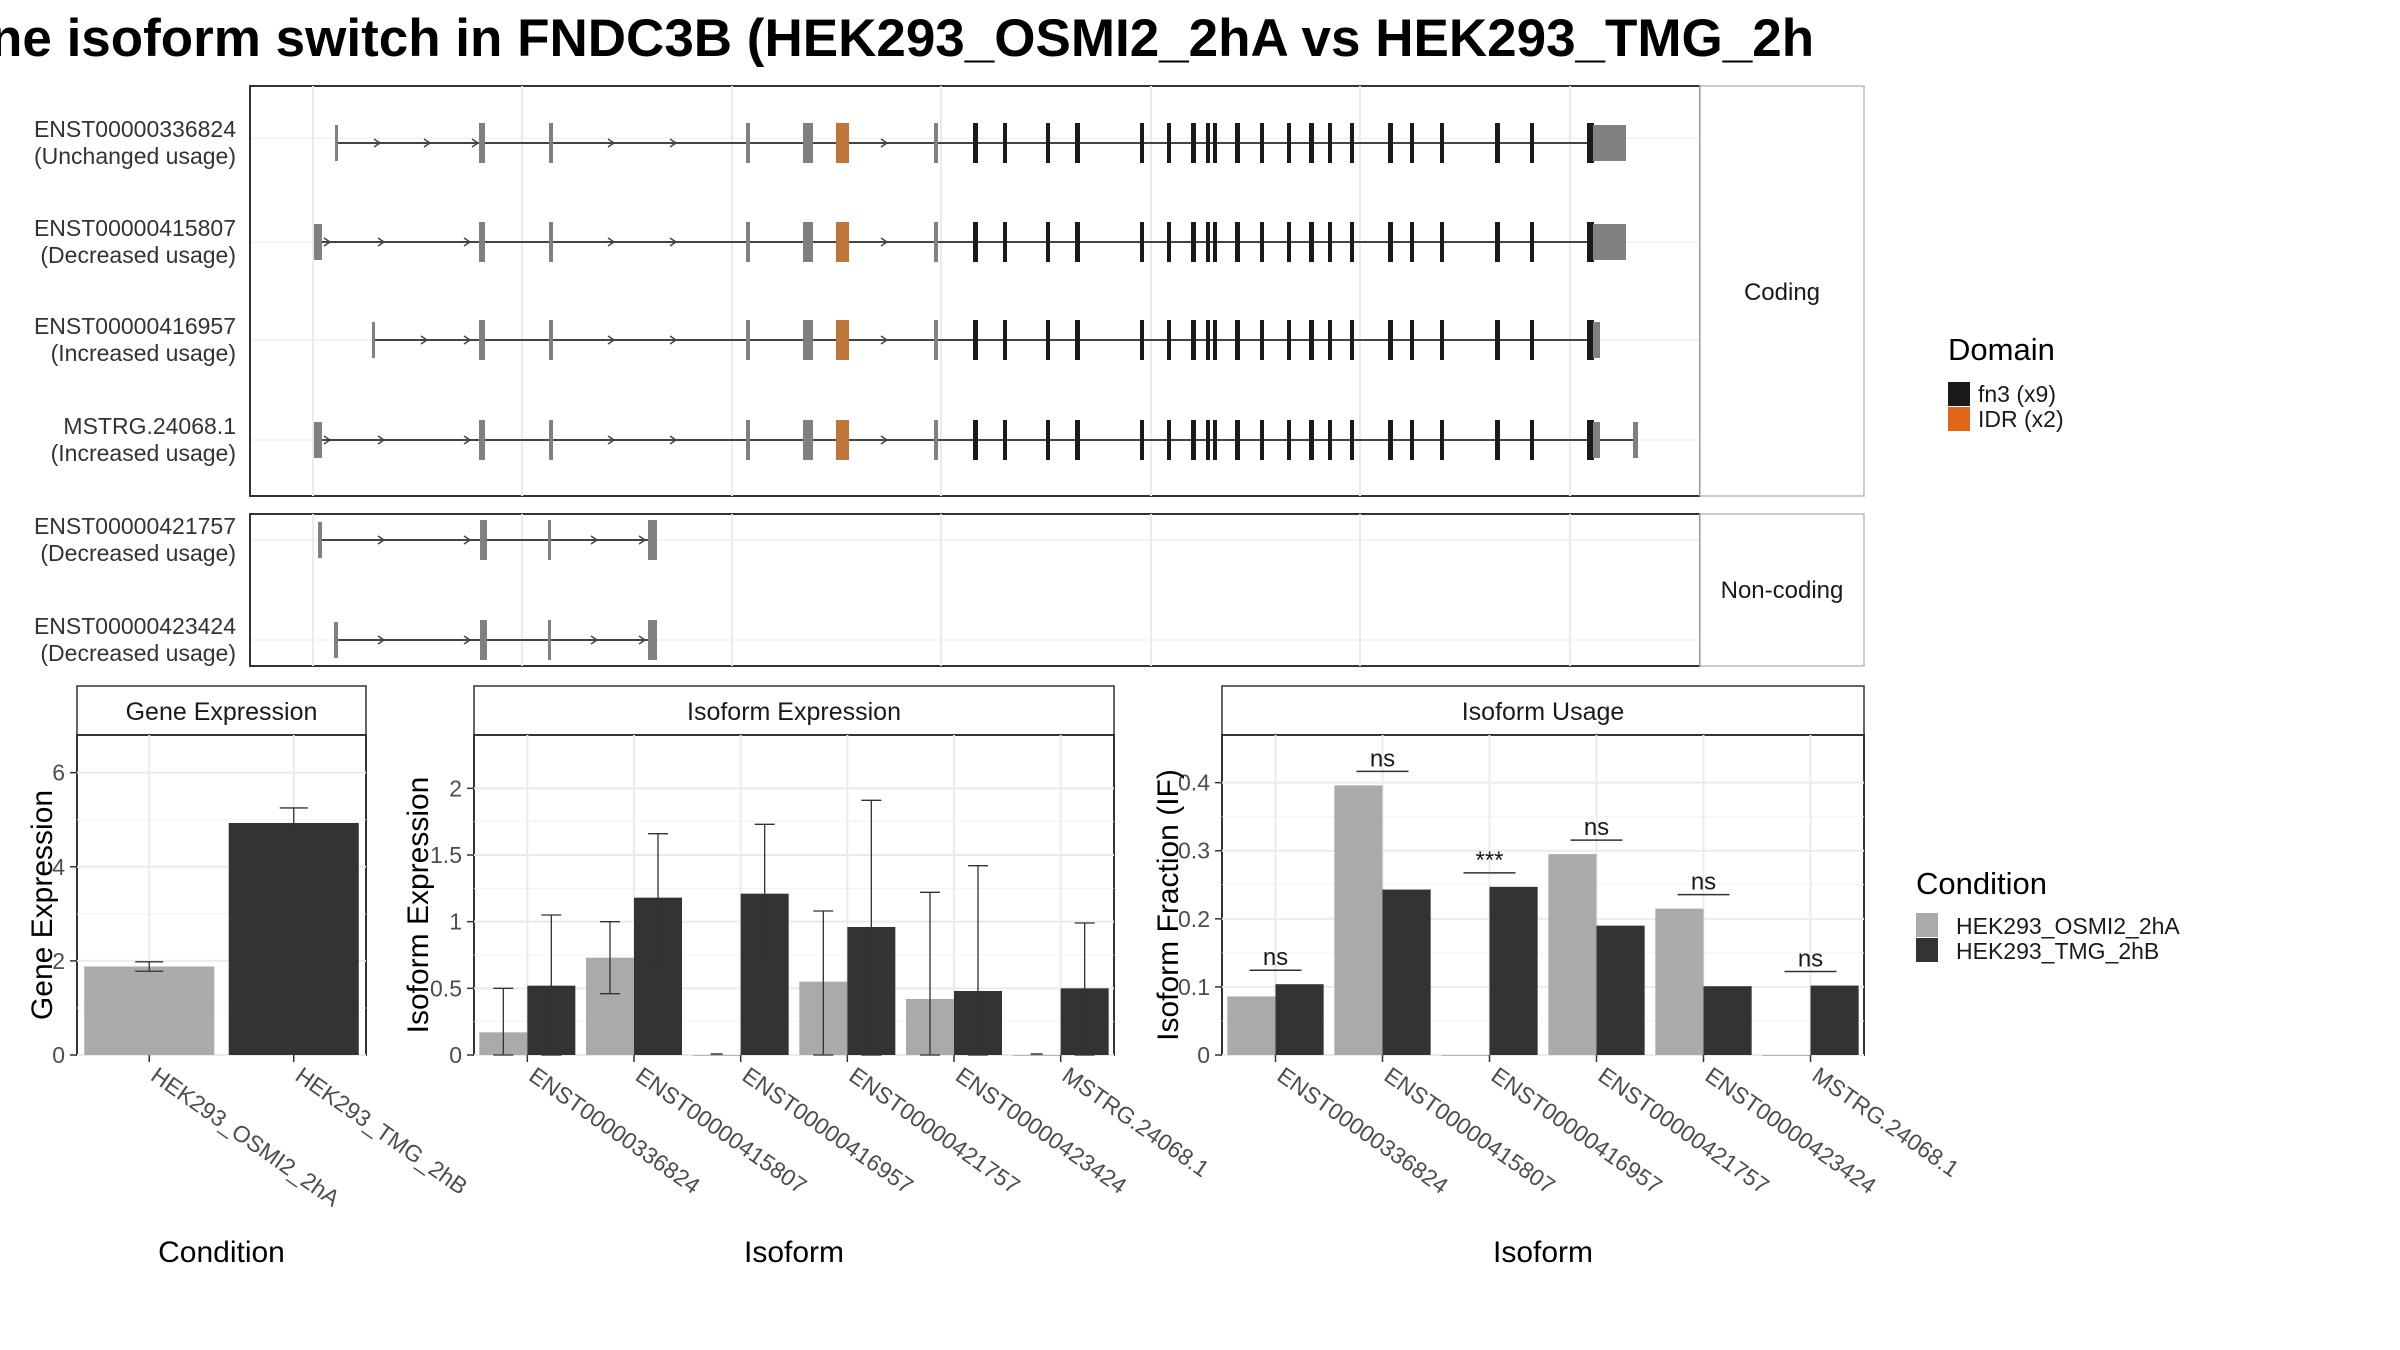  Describe the element at coordinates (1041, 1130) in the screenshot. I see `x-tick-label: ENST00000423424` at that location.